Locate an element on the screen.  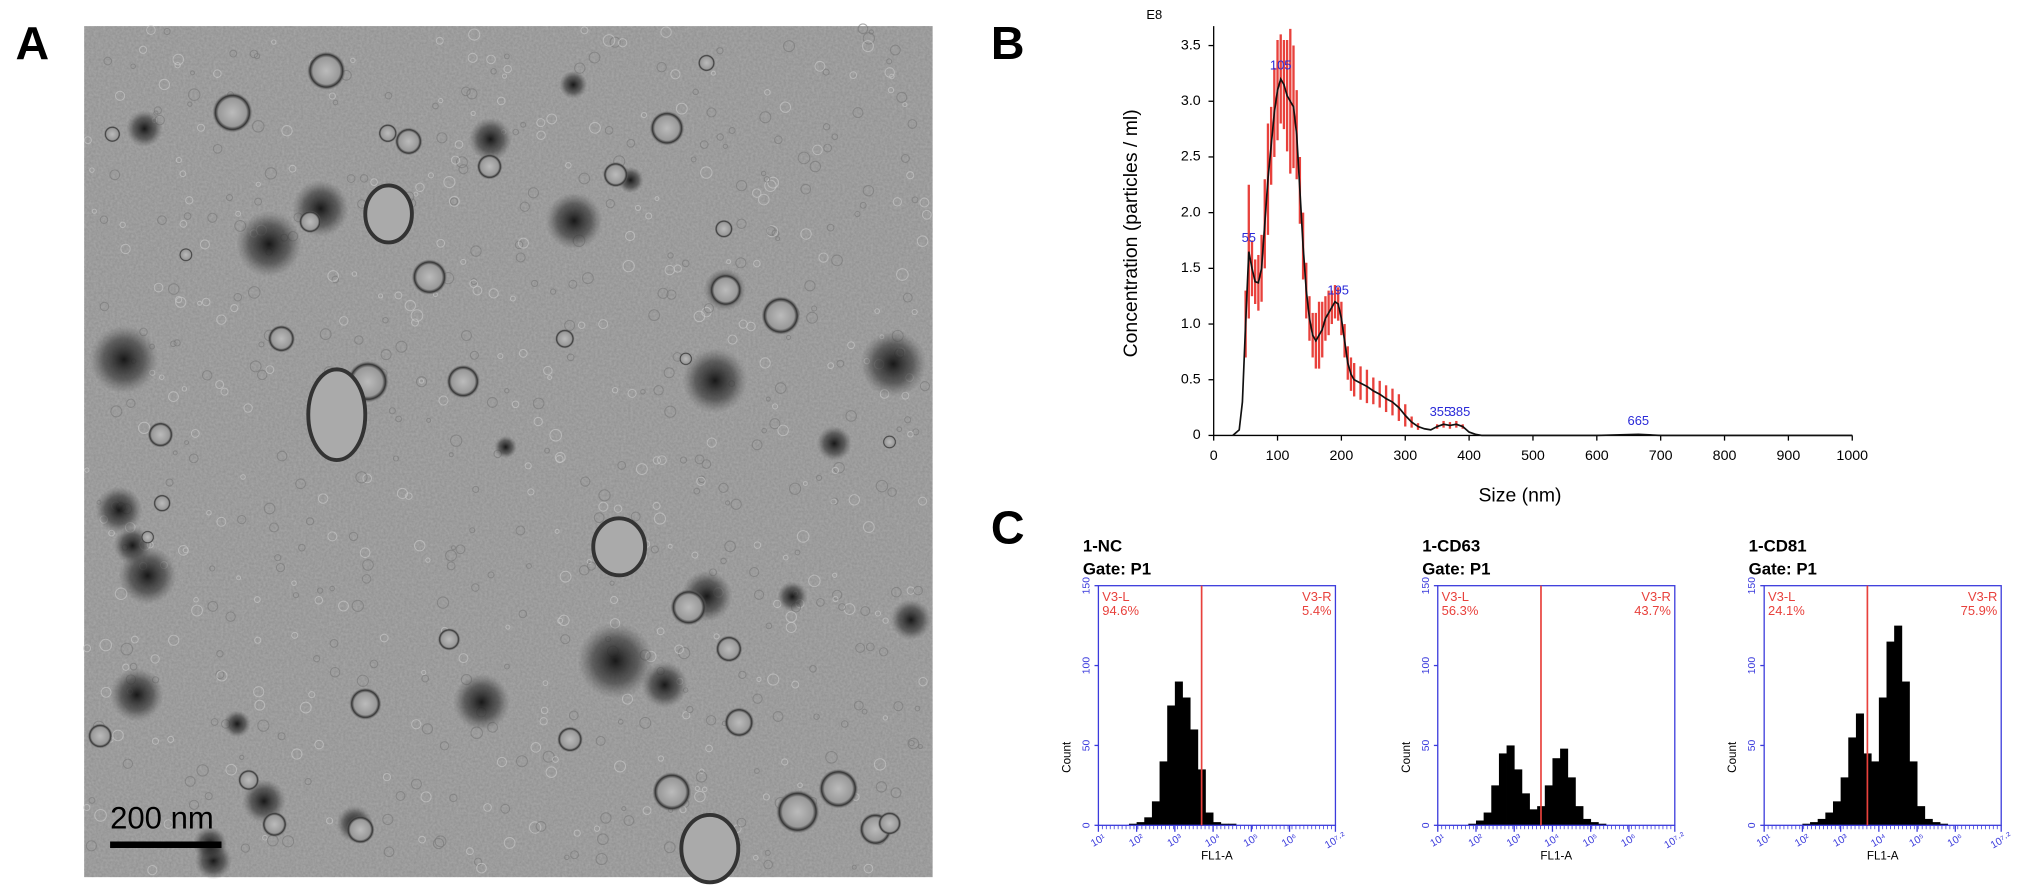
gate-label: Gate: P1 is located at coordinates (1783, 569).